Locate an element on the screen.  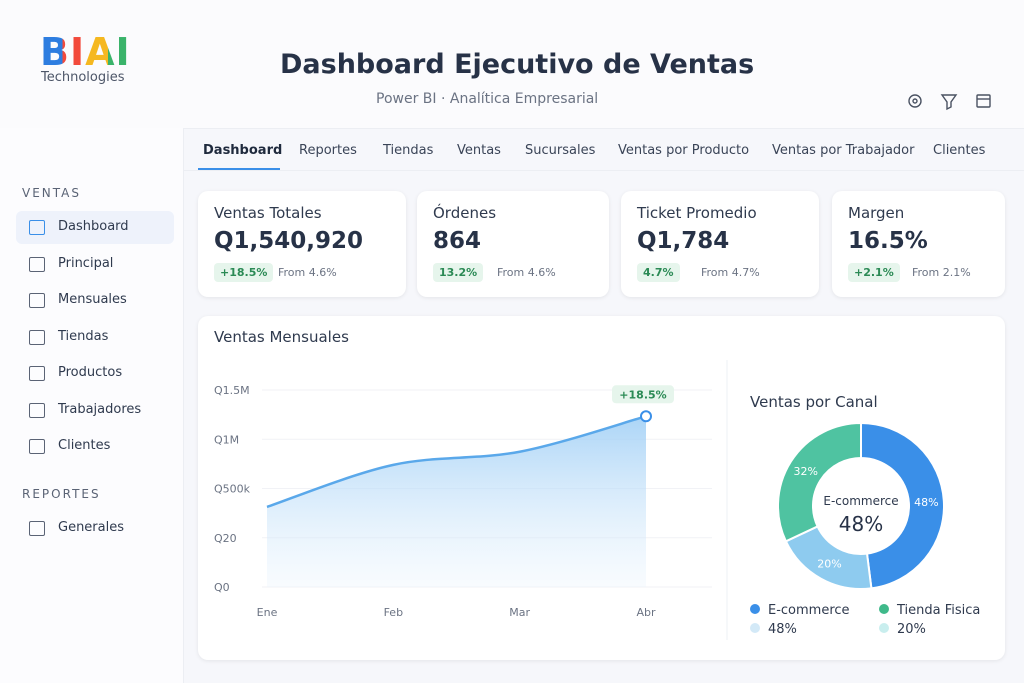
section-title: VENTAS is located at coordinates (51, 193).